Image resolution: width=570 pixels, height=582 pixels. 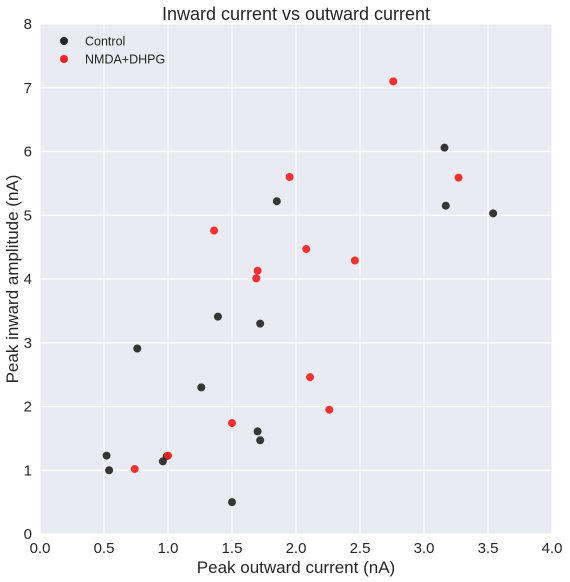 What do you see at coordinates (28, 534) in the screenshot?
I see `y-tick-label: 0` at bounding box center [28, 534].